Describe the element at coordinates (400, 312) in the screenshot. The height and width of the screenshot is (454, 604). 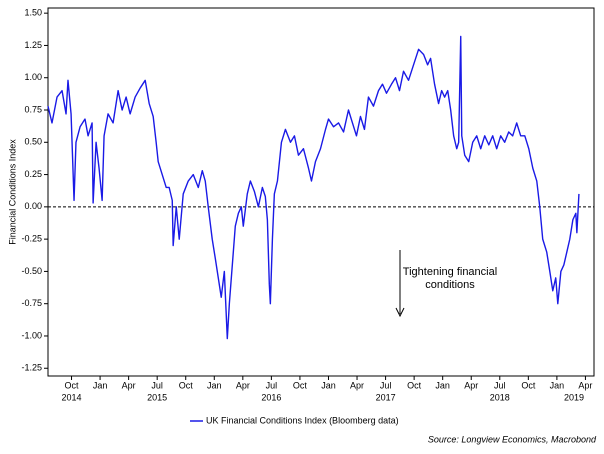
I see `annotation-arrowhead` at that location.